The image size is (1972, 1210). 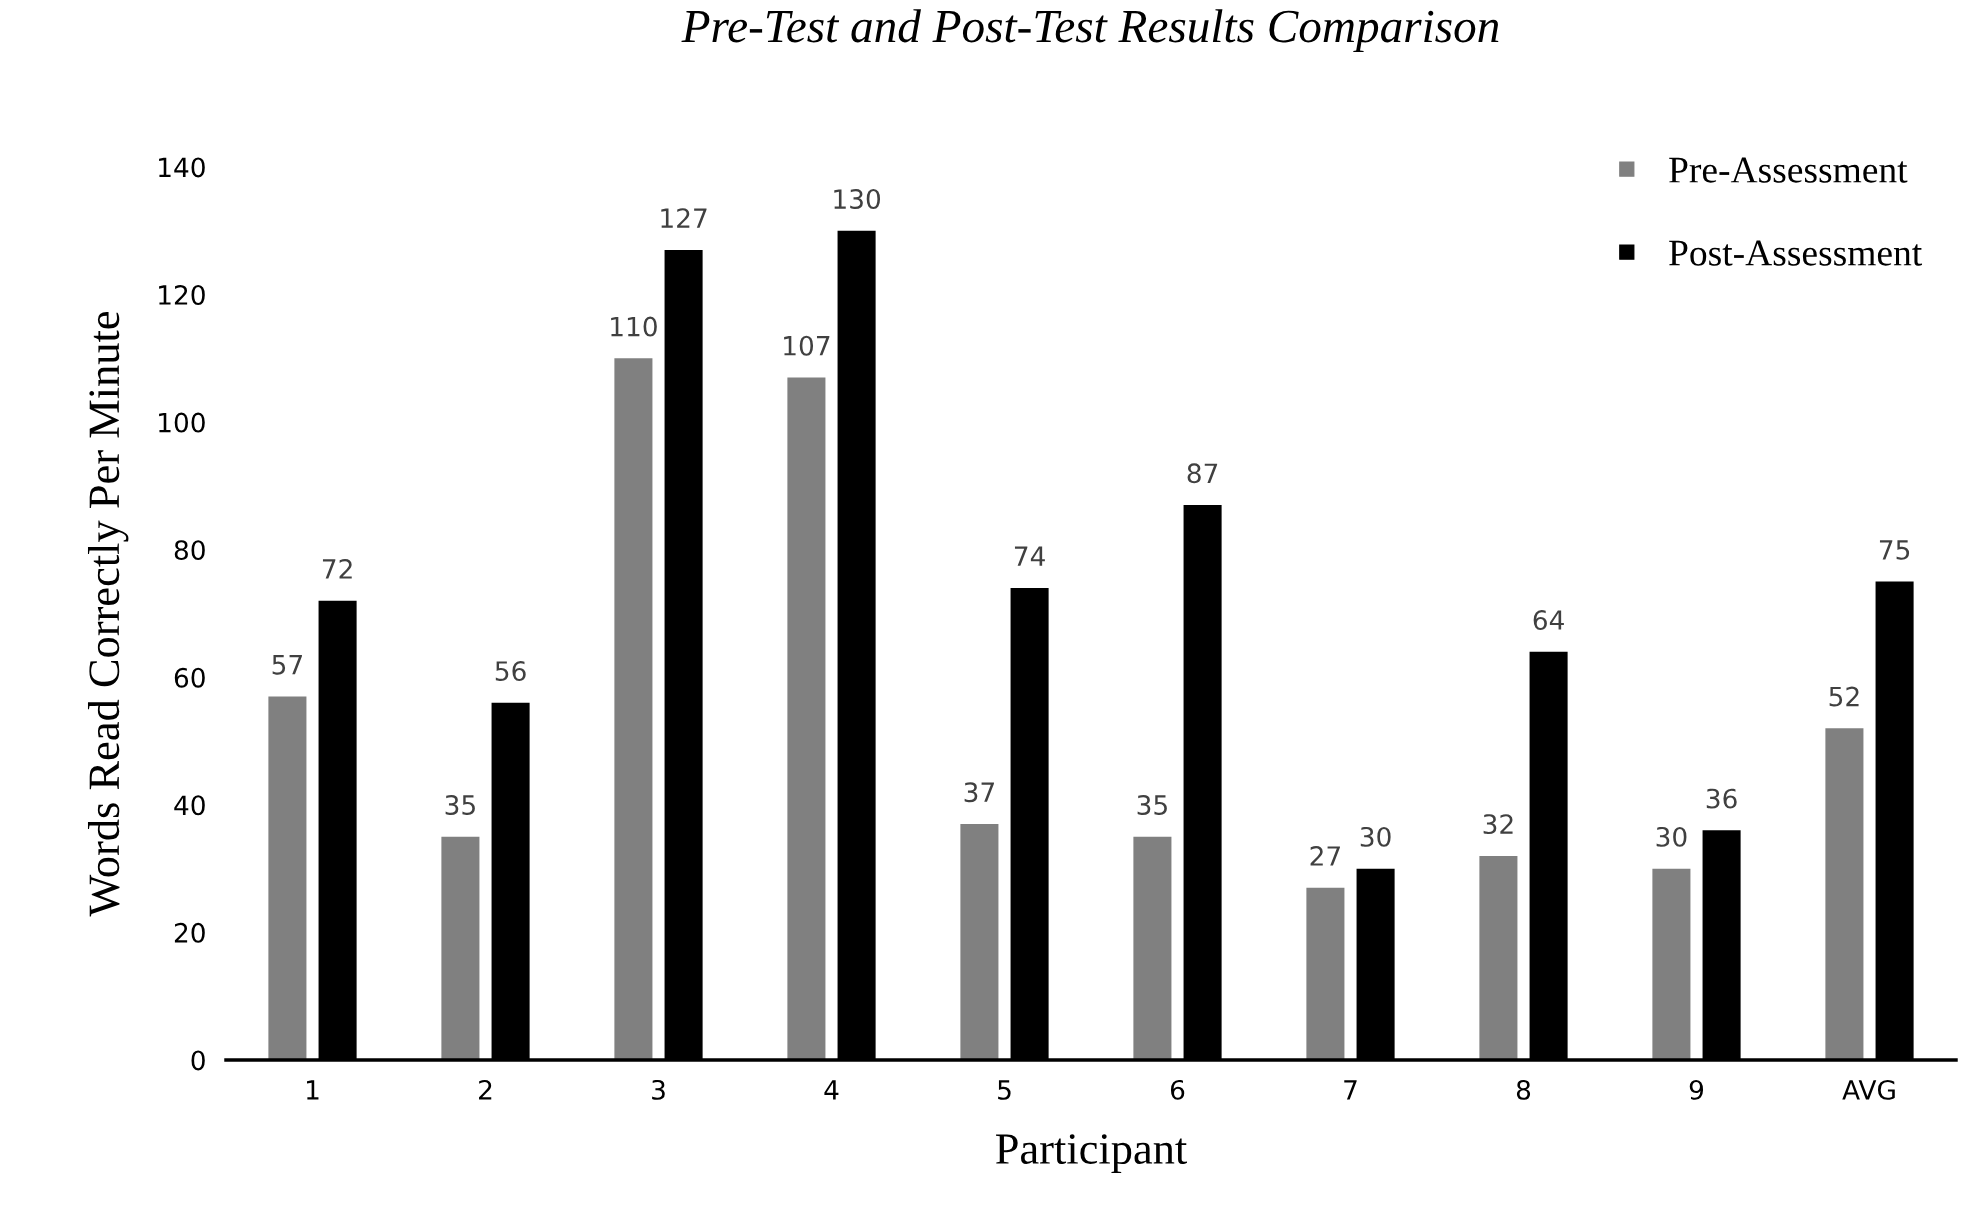 What do you see at coordinates (198, 1060) in the screenshot?
I see `y-tick-label: 0` at bounding box center [198, 1060].